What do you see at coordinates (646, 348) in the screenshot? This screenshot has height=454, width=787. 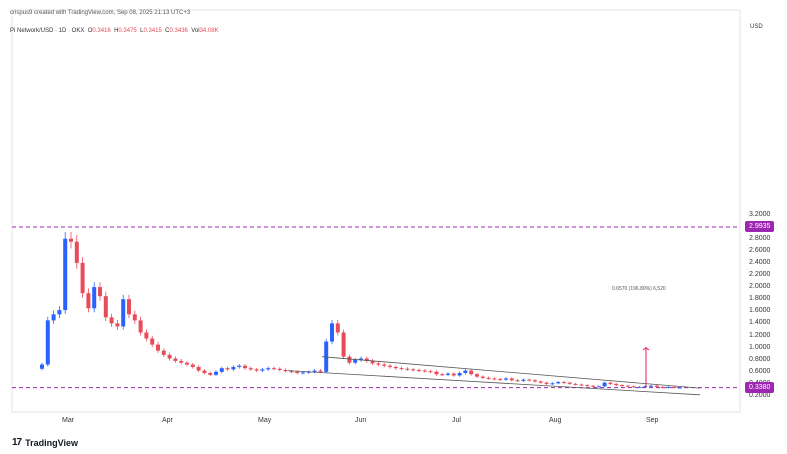 I see `measure-arrow-head` at bounding box center [646, 348].